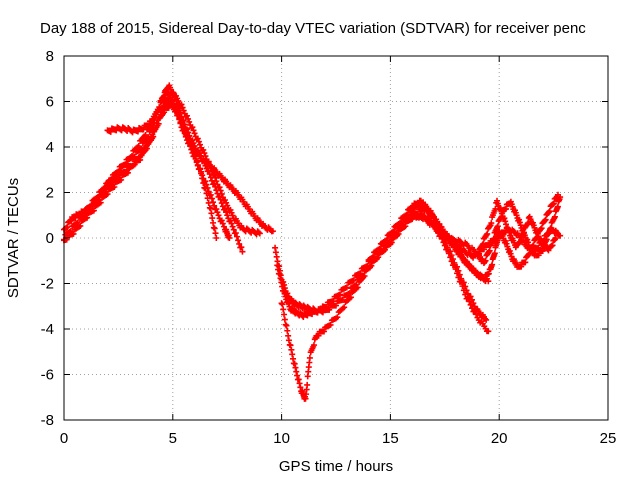  What do you see at coordinates (47, 329) in the screenshot?
I see `y-tick-label: -4` at bounding box center [47, 329].